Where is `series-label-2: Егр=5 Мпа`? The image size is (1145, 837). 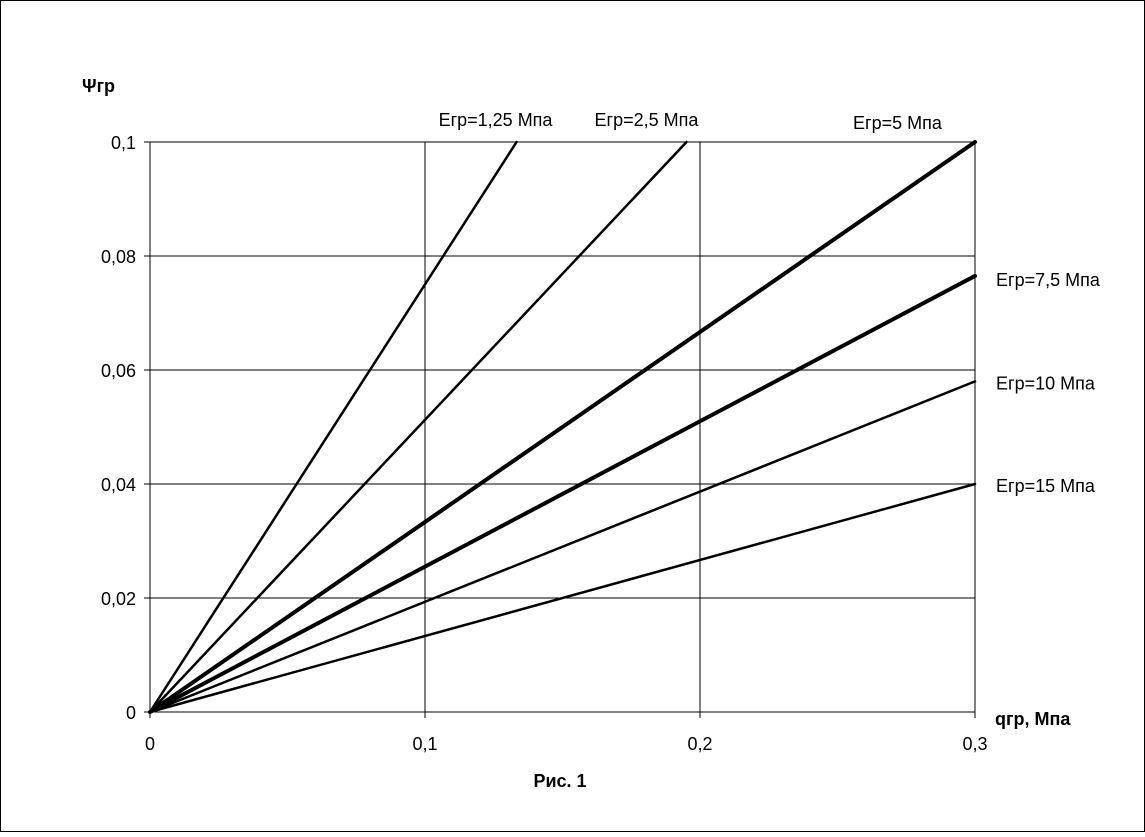 series-label-2: Егр=5 Мпа is located at coordinates (898, 123).